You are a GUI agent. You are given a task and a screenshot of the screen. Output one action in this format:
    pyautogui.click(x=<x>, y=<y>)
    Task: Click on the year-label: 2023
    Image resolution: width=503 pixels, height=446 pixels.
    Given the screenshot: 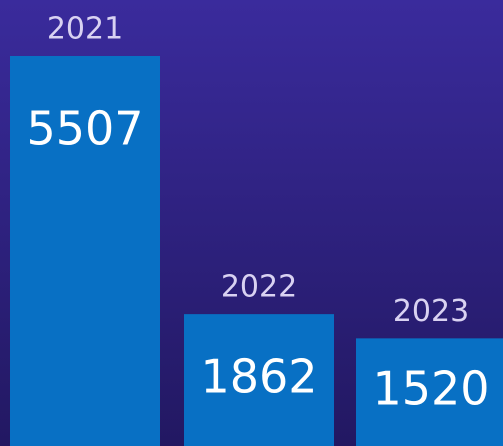 What is the action you would take?
    pyautogui.click(x=431, y=311)
    